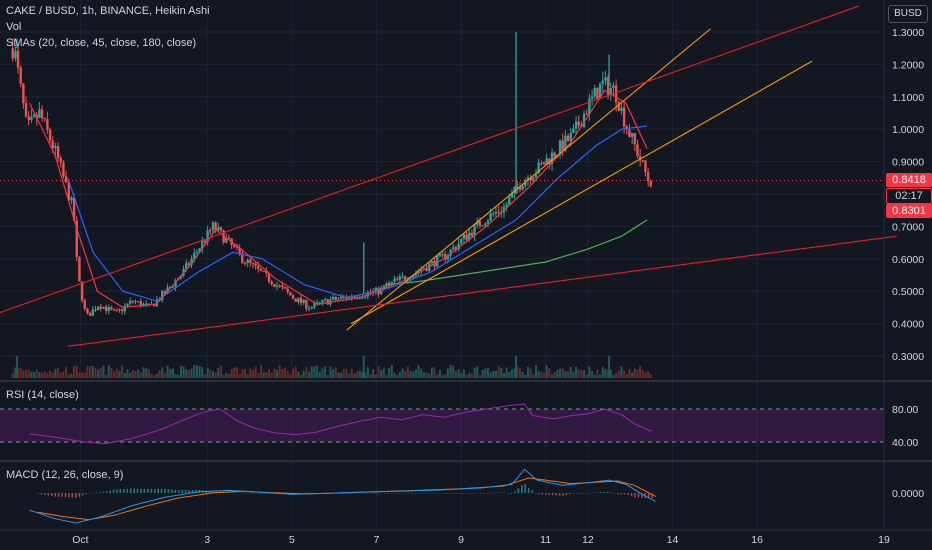 Image resolution: width=932 pixels, height=550 pixels. I want to click on countdown-badge: 02:17, so click(909, 196).